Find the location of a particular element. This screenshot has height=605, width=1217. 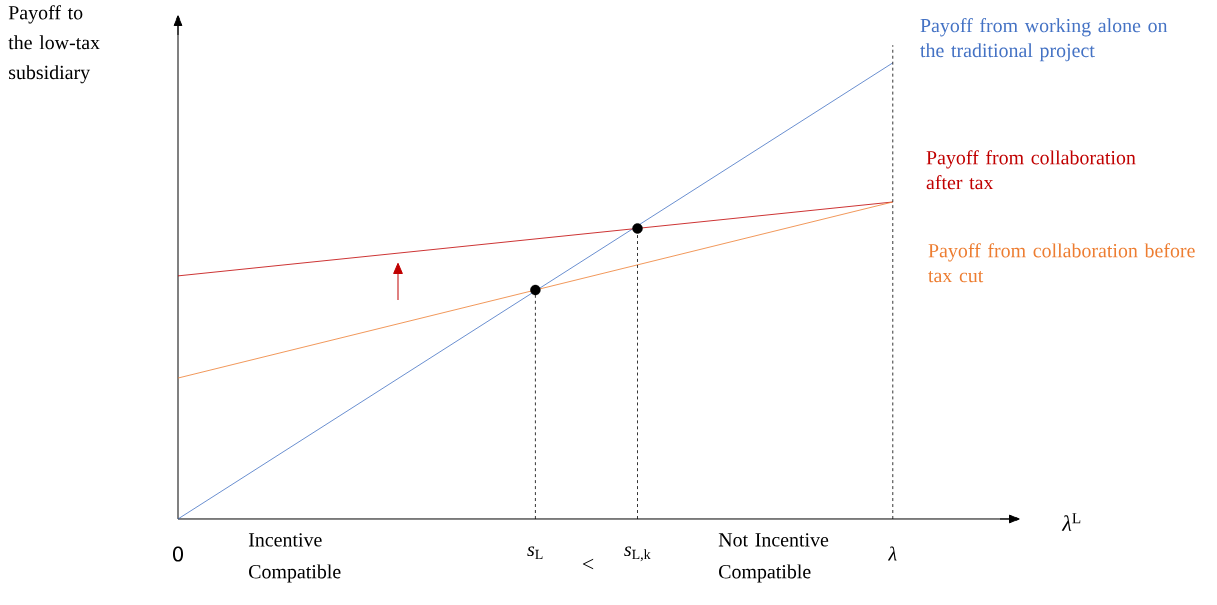

x-tick-label: s$_{L}$ is located at coordinates (535, 552).